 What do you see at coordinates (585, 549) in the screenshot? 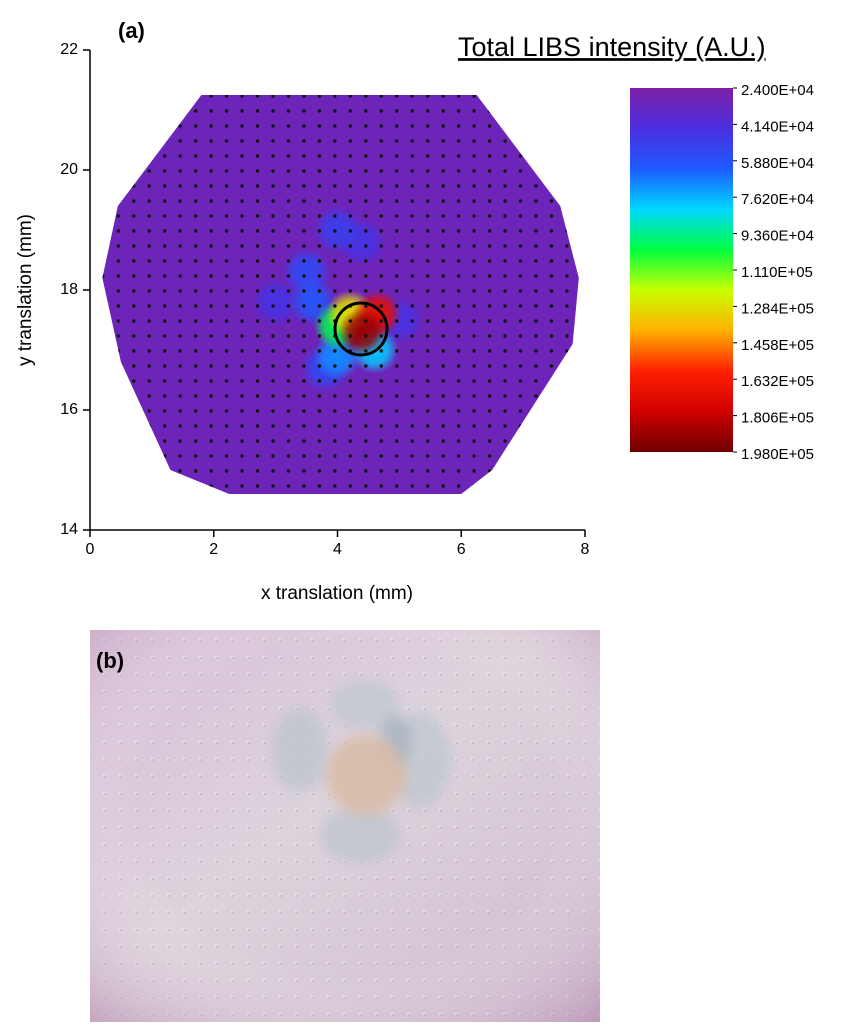
I see `x-tick-label: 8` at bounding box center [585, 549].